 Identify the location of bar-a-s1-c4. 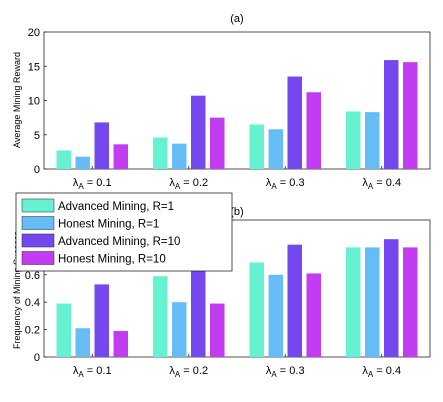
(353, 140).